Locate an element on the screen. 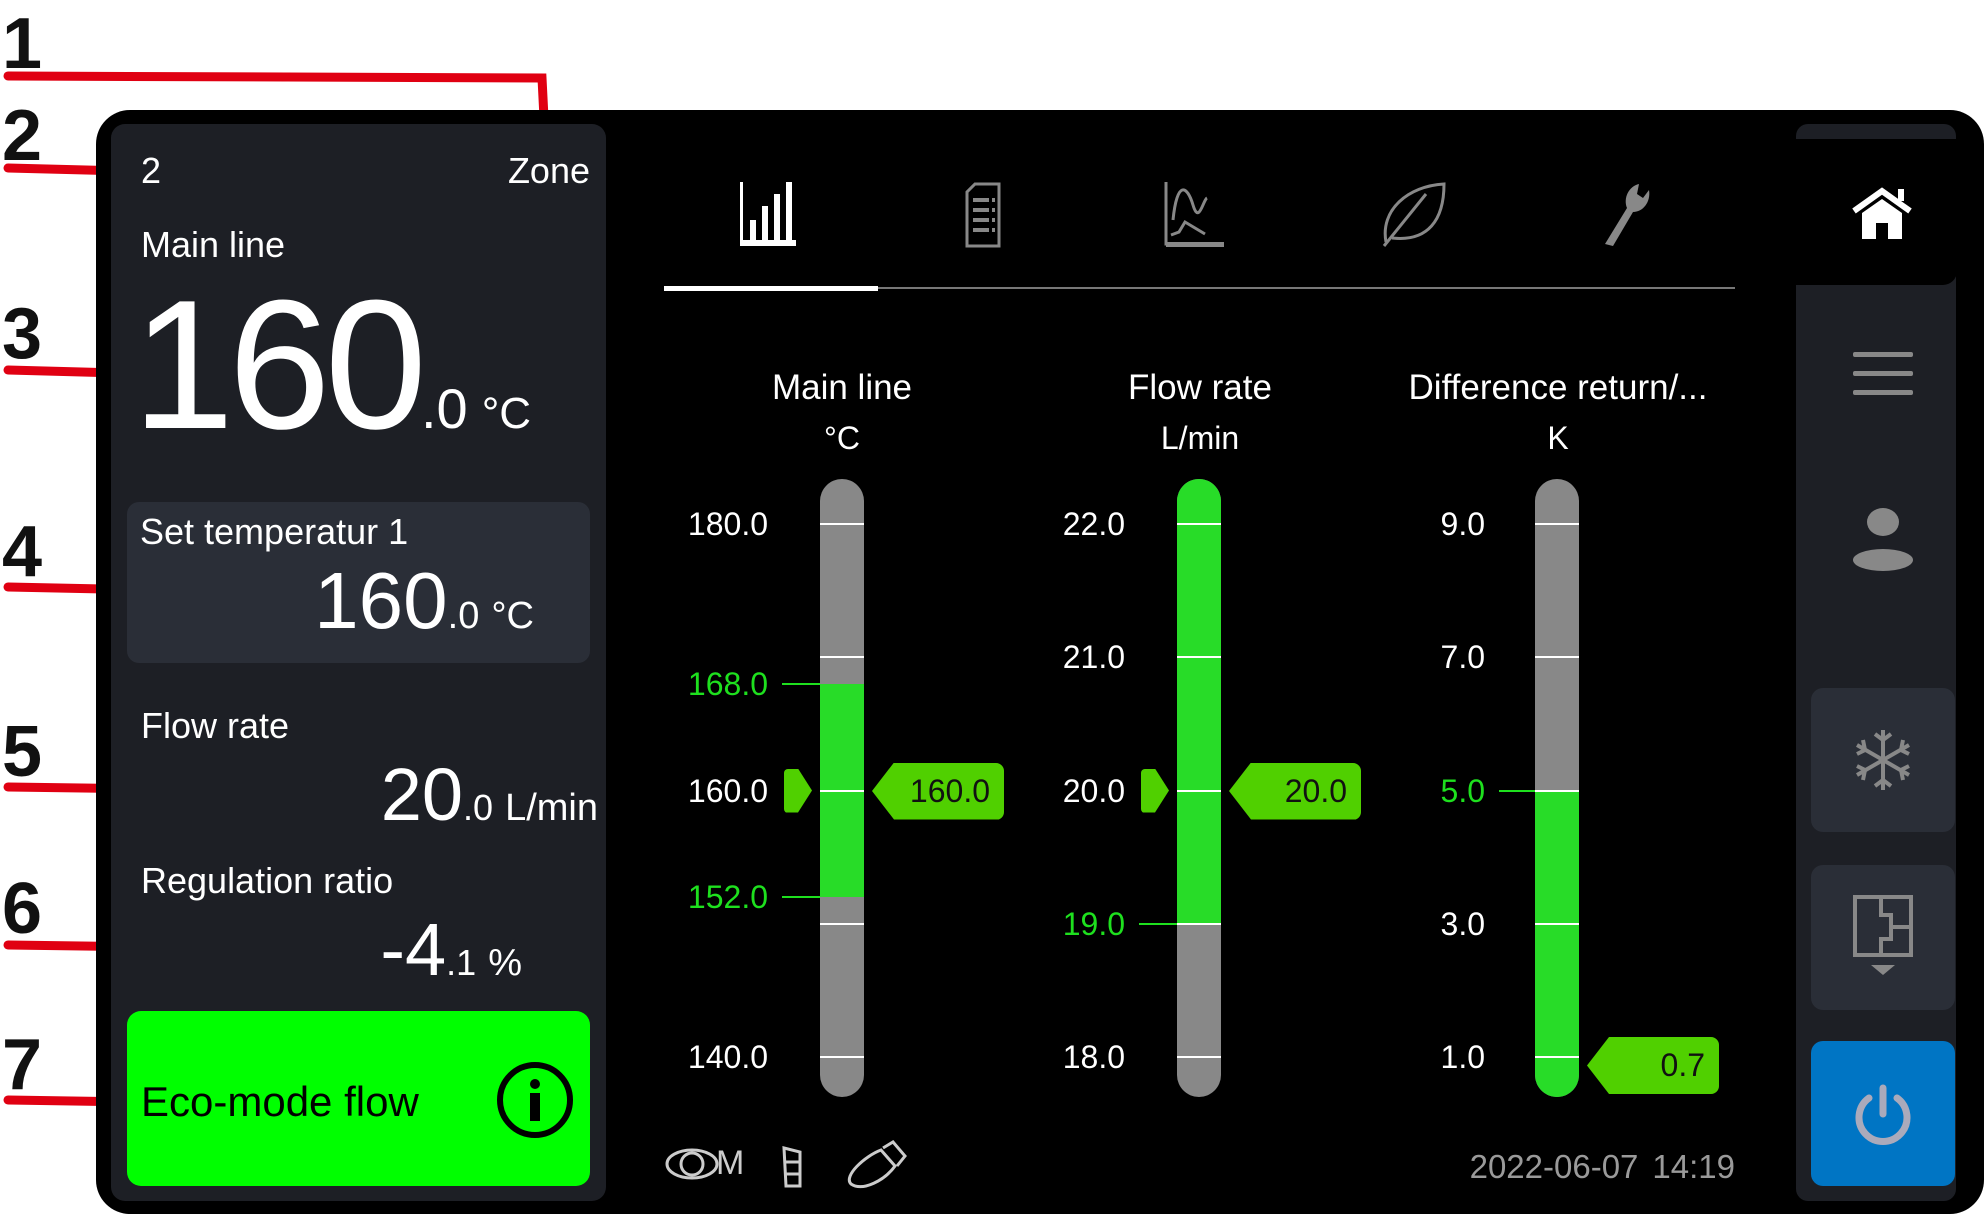 Image resolution: width=1986 pixels, height=1216 pixels. gauge-tick-label: 180.0 is located at coordinates (727, 524).